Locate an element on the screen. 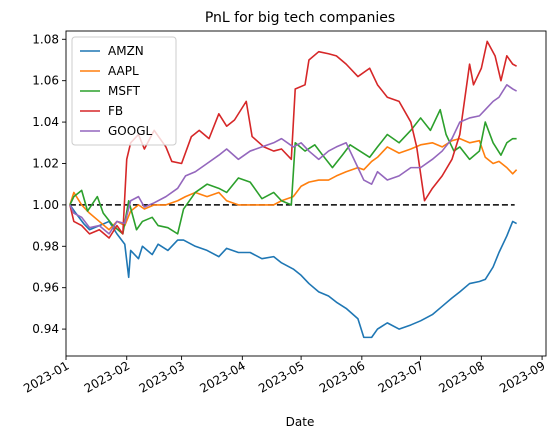 Image resolution: width=556 pixels, height=441 pixels. legend-label-googl: GOOGL is located at coordinates (130, 131).